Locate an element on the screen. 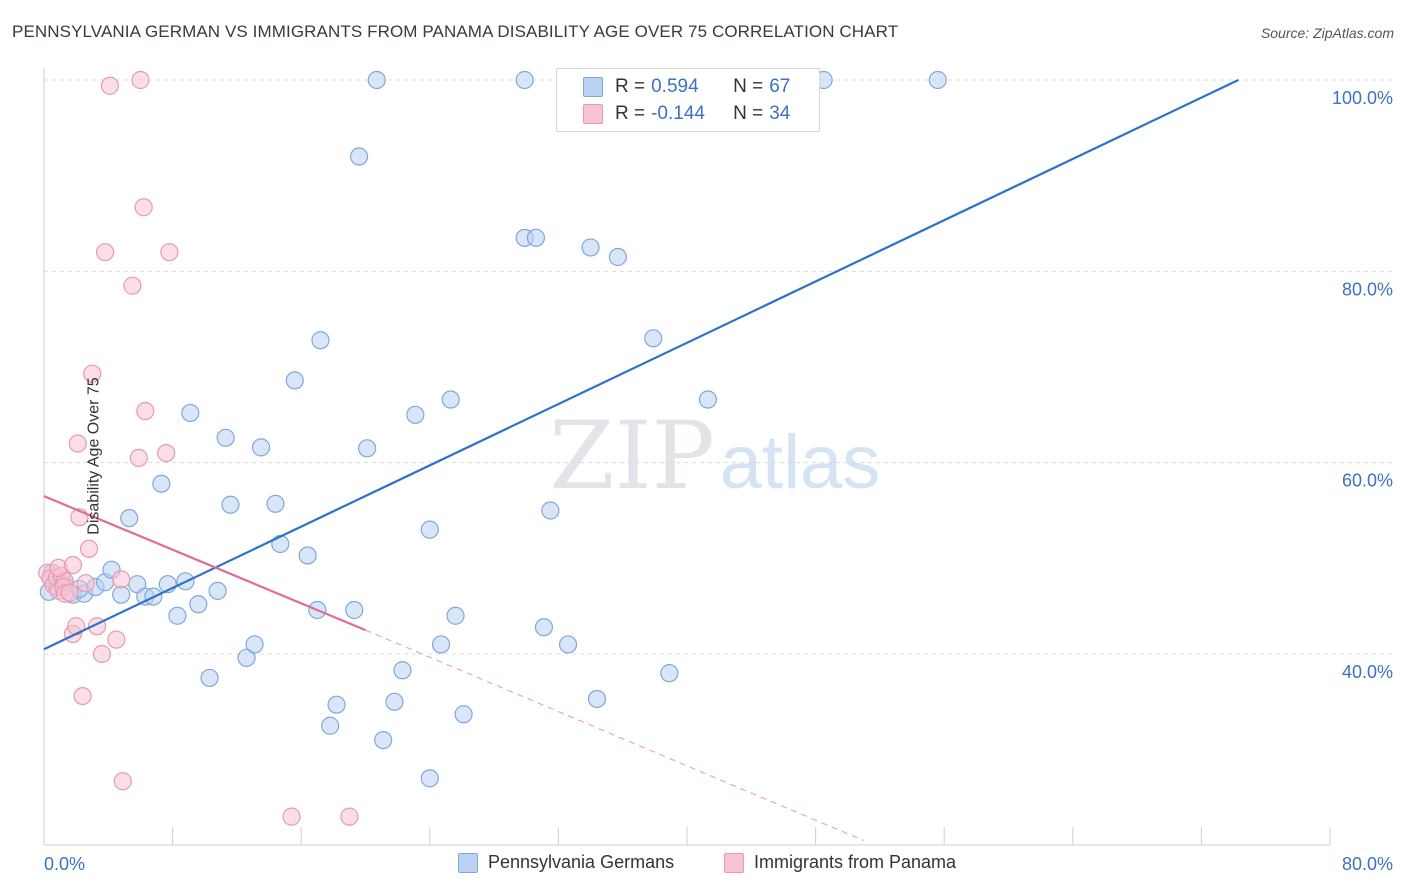 This screenshot has width=1406, height=892. legend-swatch-pink is located at coordinates (593, 114).